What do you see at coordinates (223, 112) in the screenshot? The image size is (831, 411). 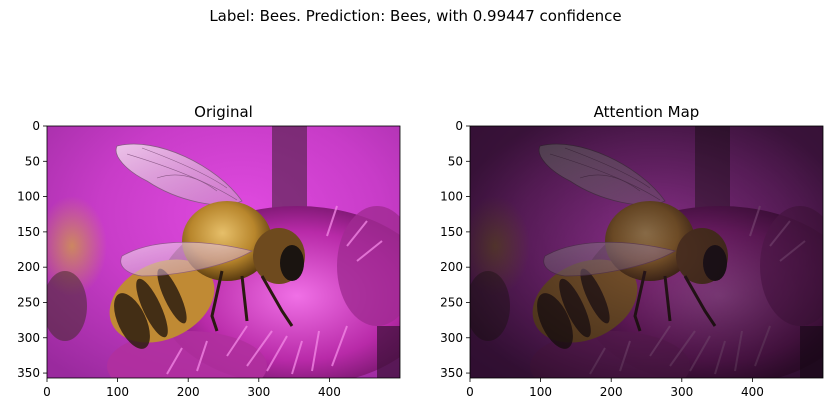 I see `panel-title-original: Original` at bounding box center [223, 112].